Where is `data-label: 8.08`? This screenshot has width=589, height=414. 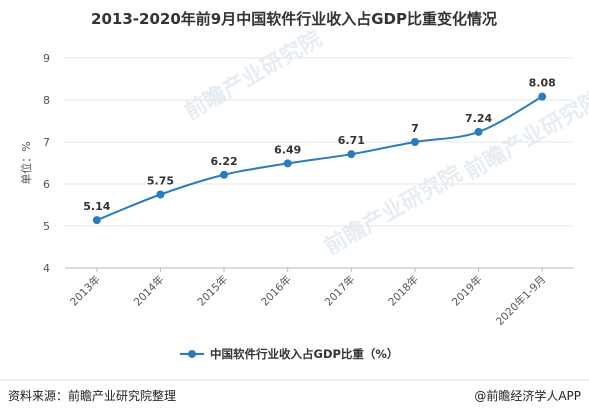
data-label: 8.08 is located at coordinates (542, 83).